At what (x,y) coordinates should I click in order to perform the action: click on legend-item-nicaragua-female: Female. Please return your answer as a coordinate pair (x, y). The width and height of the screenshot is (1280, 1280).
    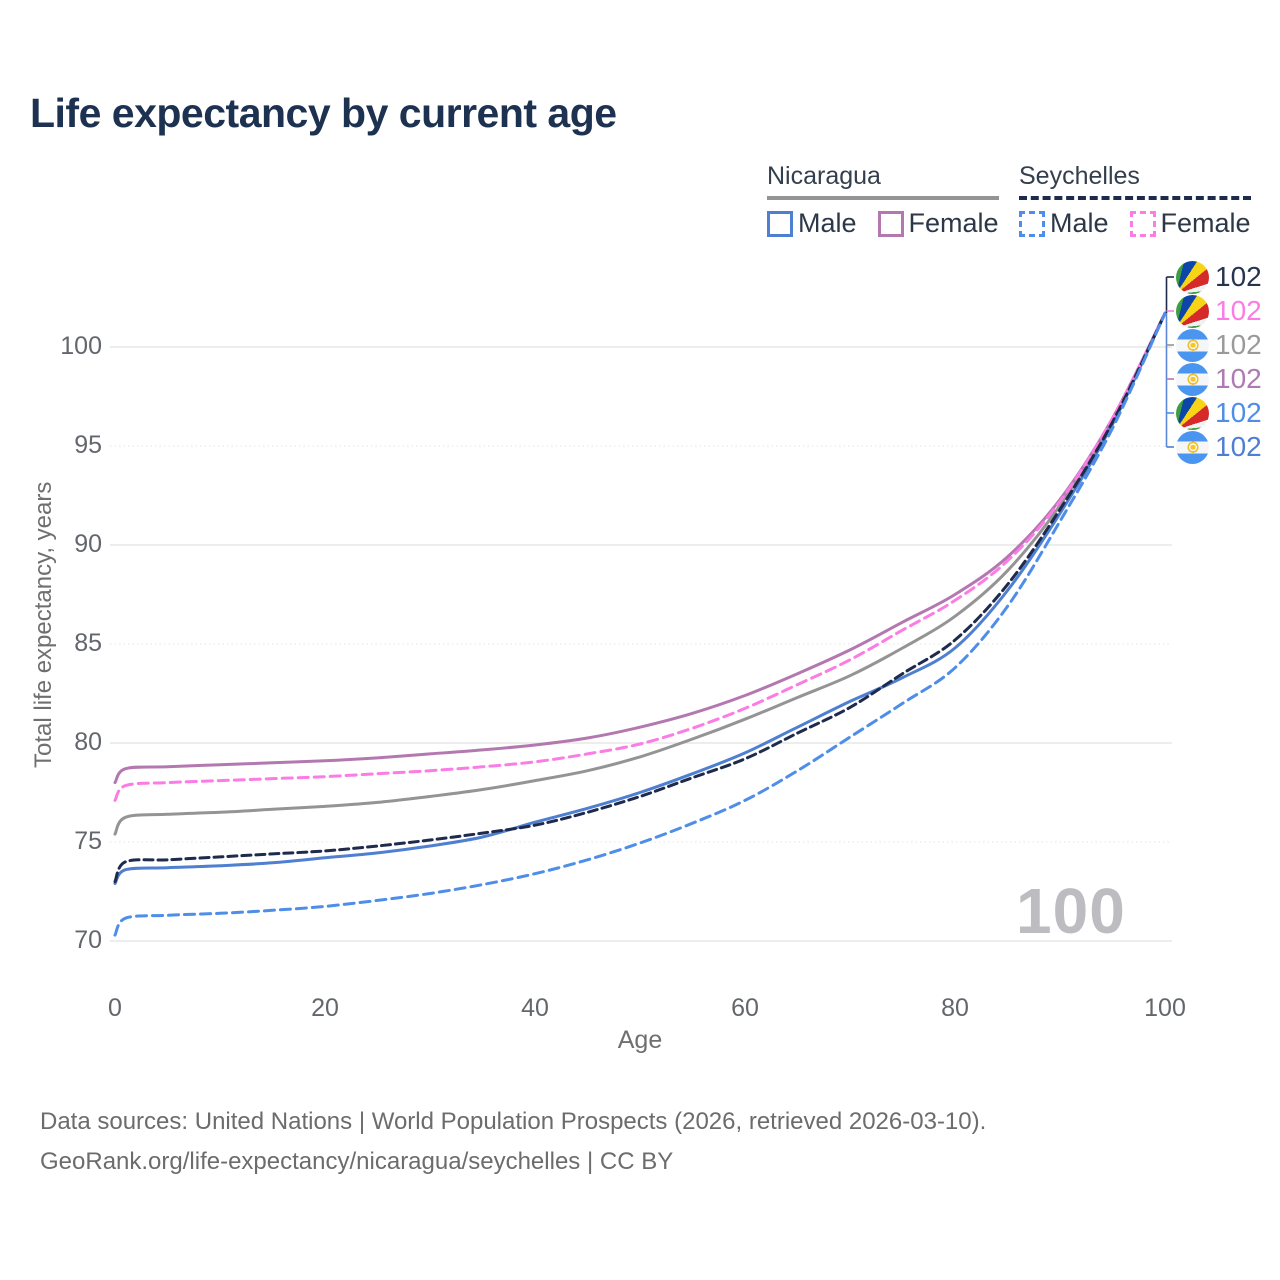
    Looking at the image, I should click on (938, 223).